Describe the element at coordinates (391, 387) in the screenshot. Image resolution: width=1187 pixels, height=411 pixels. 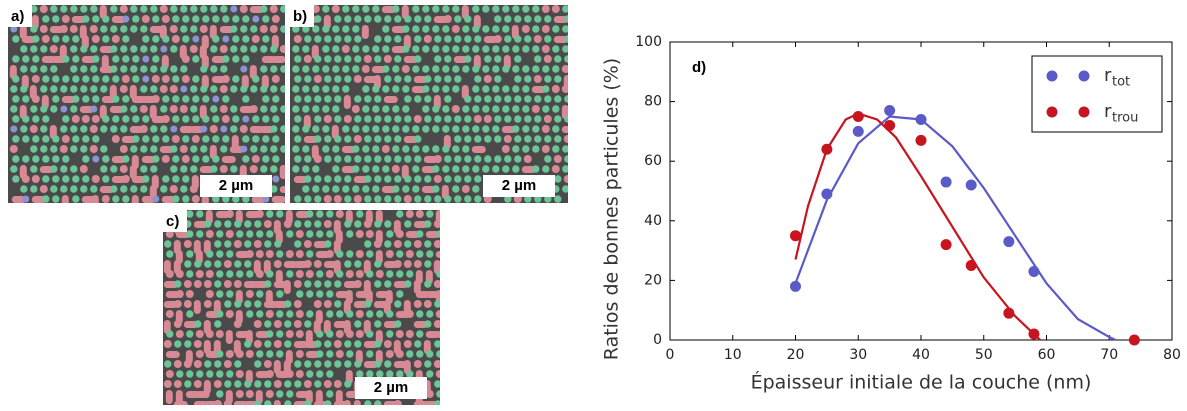
I see `scale-bar-label: 2 µm` at that location.